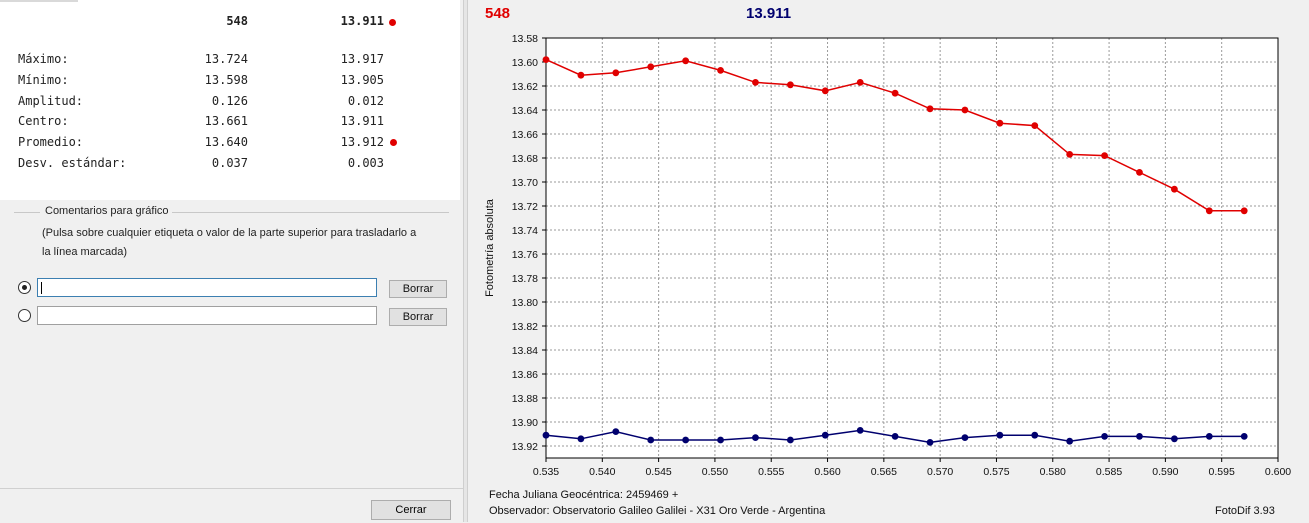  I want to click on stat-value: 13.724, so click(226, 59).